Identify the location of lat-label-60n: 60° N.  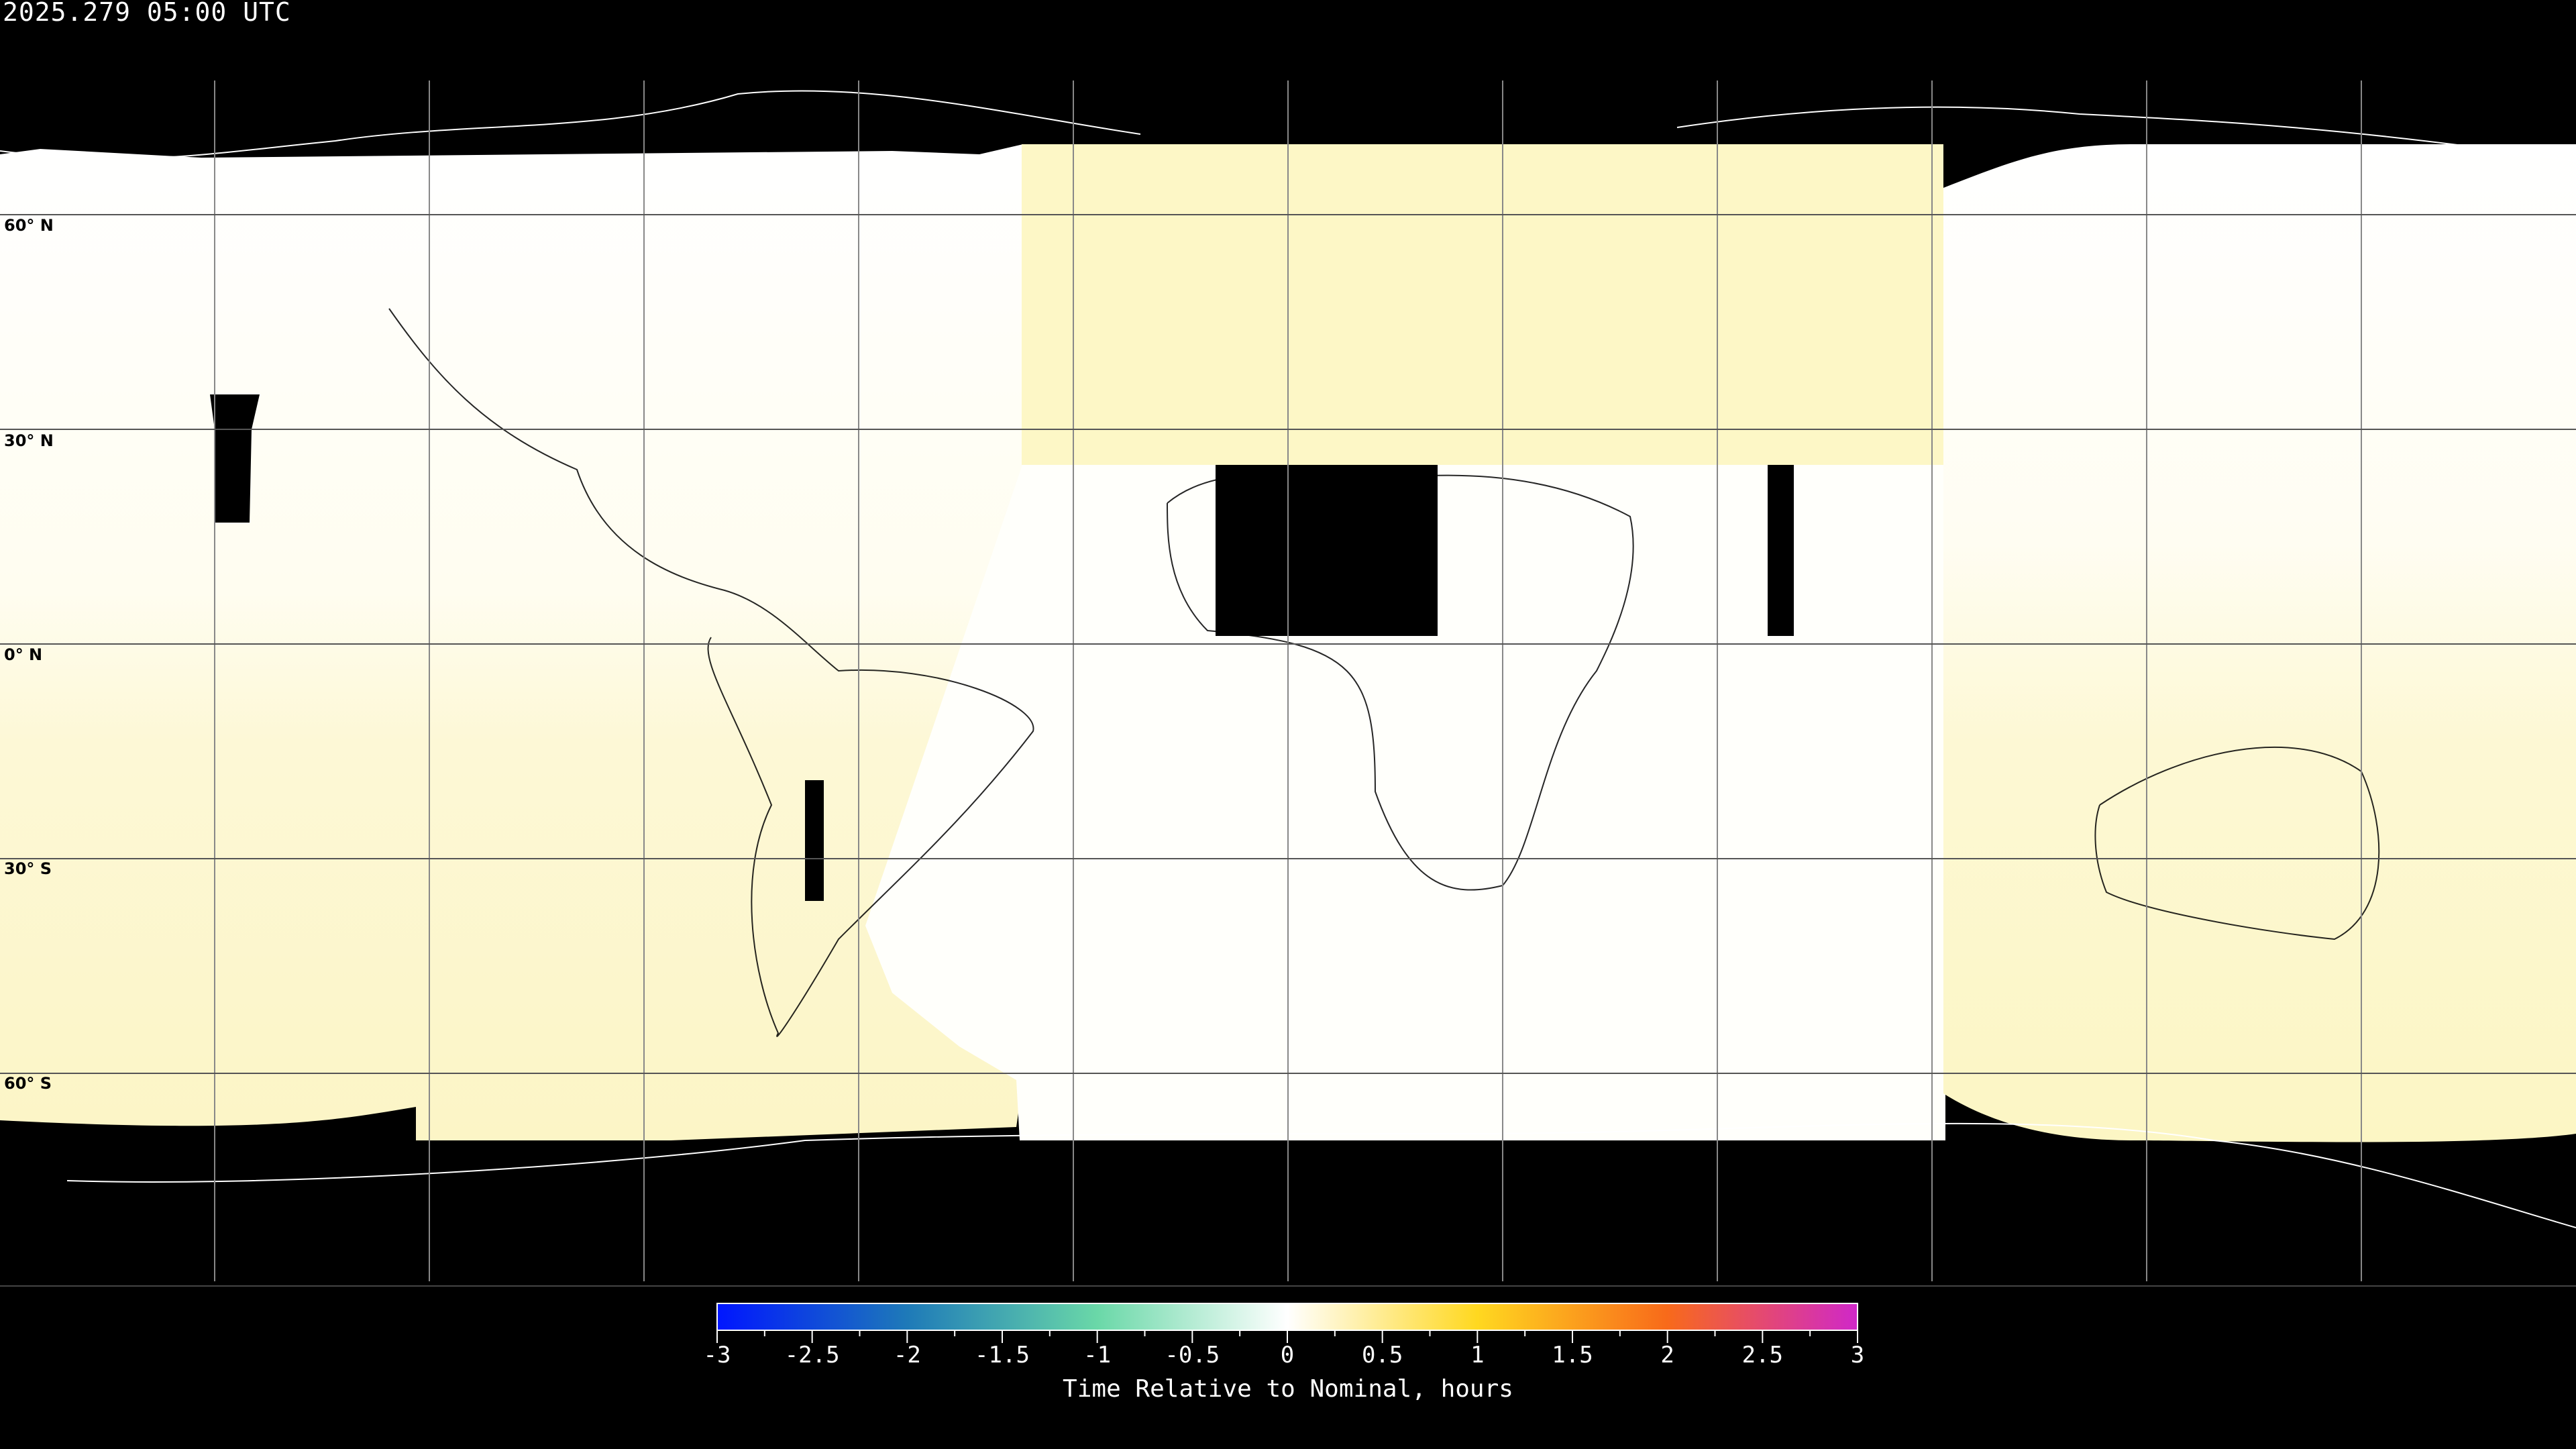
(29, 225).